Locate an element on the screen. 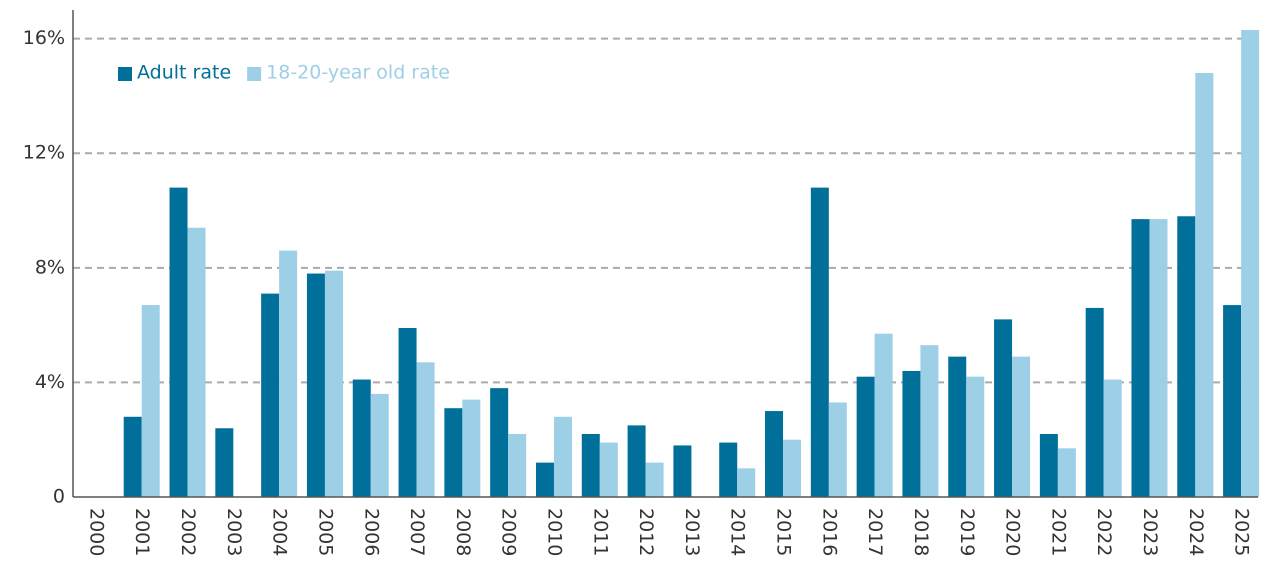 This screenshot has width=1268, height=567. x-tick-label: 2019 is located at coordinates (967, 532).